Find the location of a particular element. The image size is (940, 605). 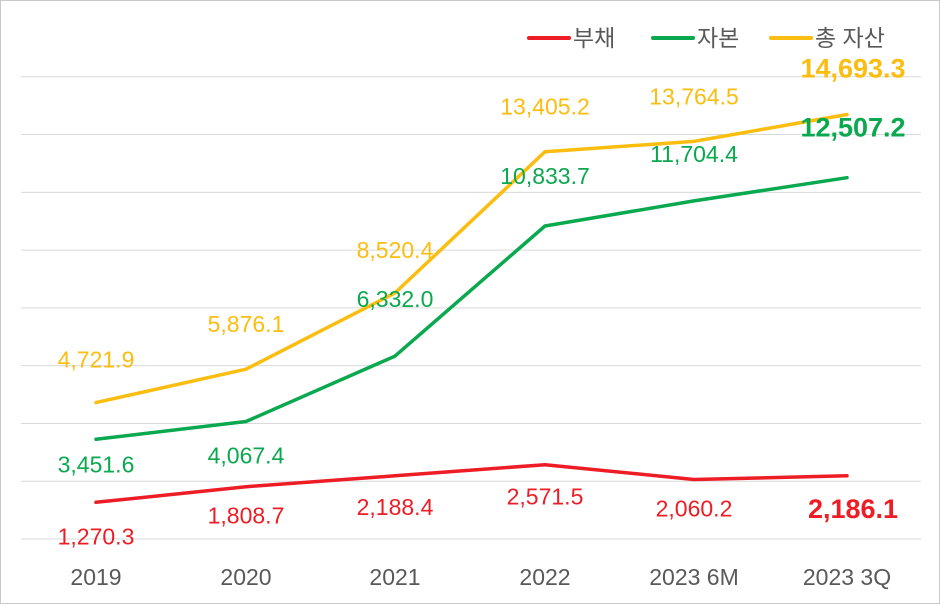

data-label-total-assets-1: 5,876.1 is located at coordinates (246, 324).